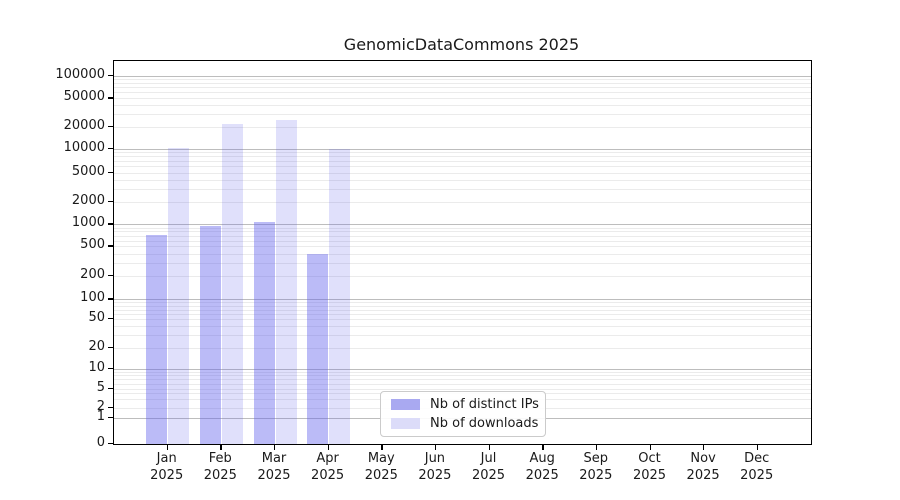 Image resolution: width=900 pixels, height=500 pixels. Describe the element at coordinates (167, 467) in the screenshot. I see `x-tick-label: Jan 2025` at that location.